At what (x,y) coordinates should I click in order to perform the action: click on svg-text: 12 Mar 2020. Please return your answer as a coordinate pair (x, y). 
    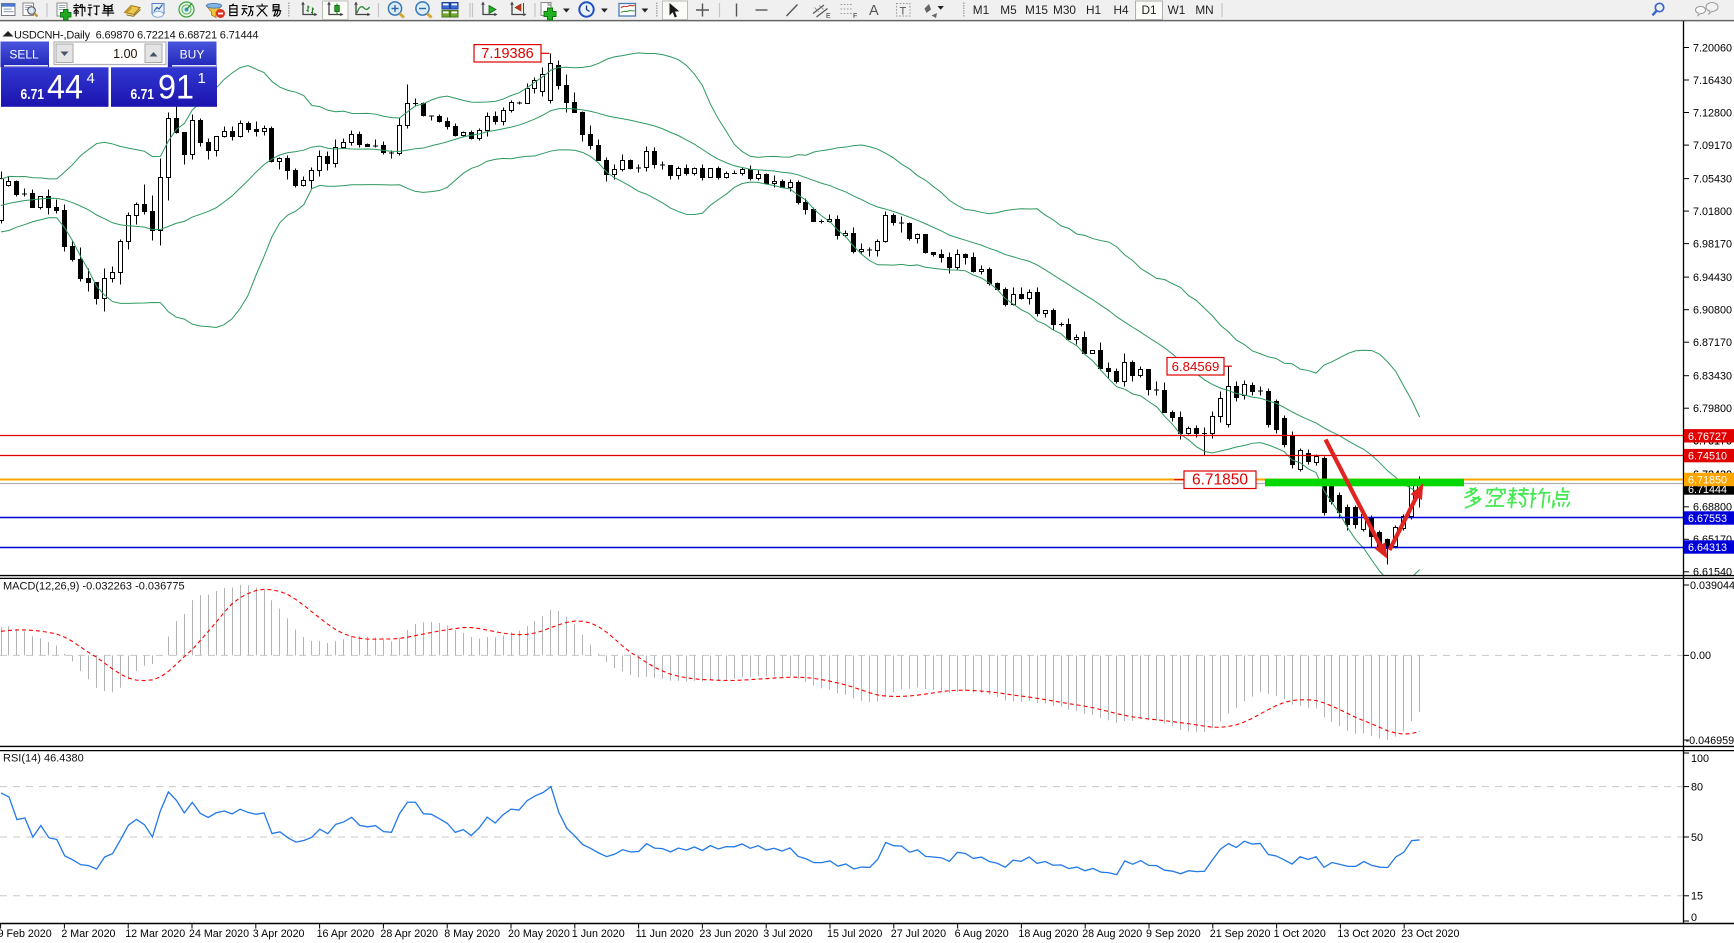
    Looking at the image, I should click on (155, 934).